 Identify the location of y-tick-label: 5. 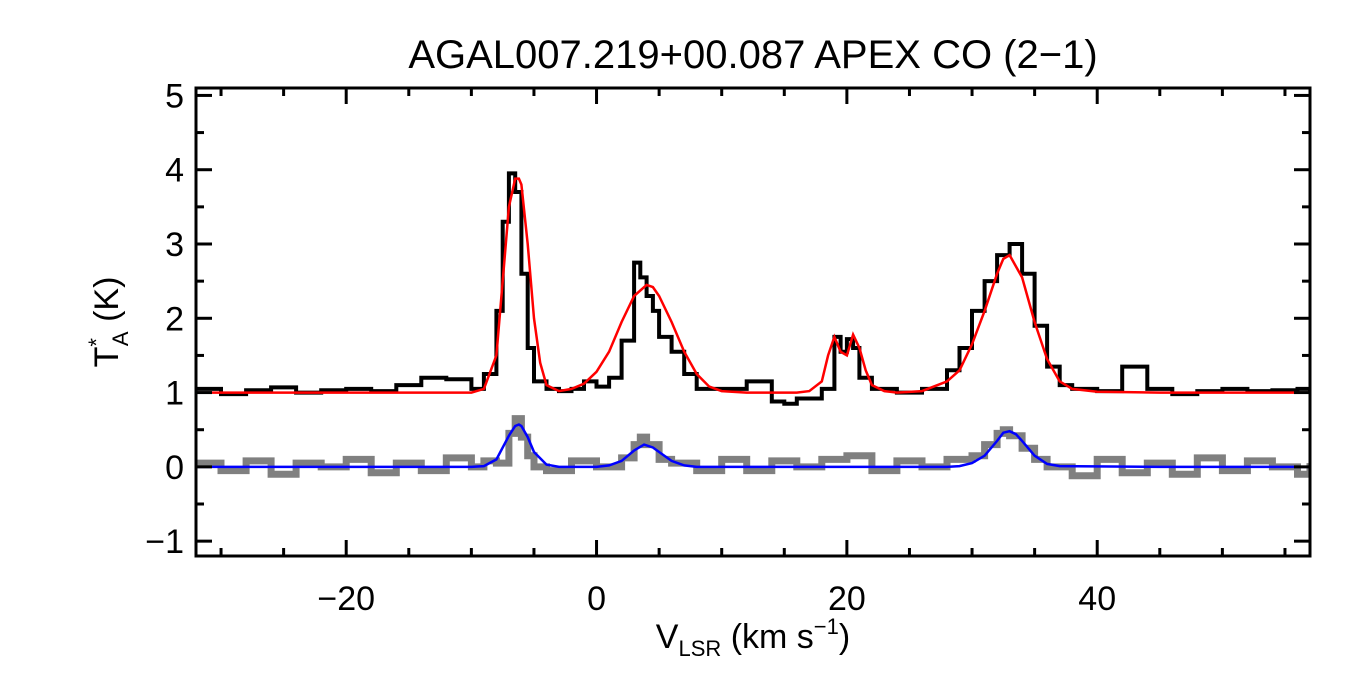
(174, 96).